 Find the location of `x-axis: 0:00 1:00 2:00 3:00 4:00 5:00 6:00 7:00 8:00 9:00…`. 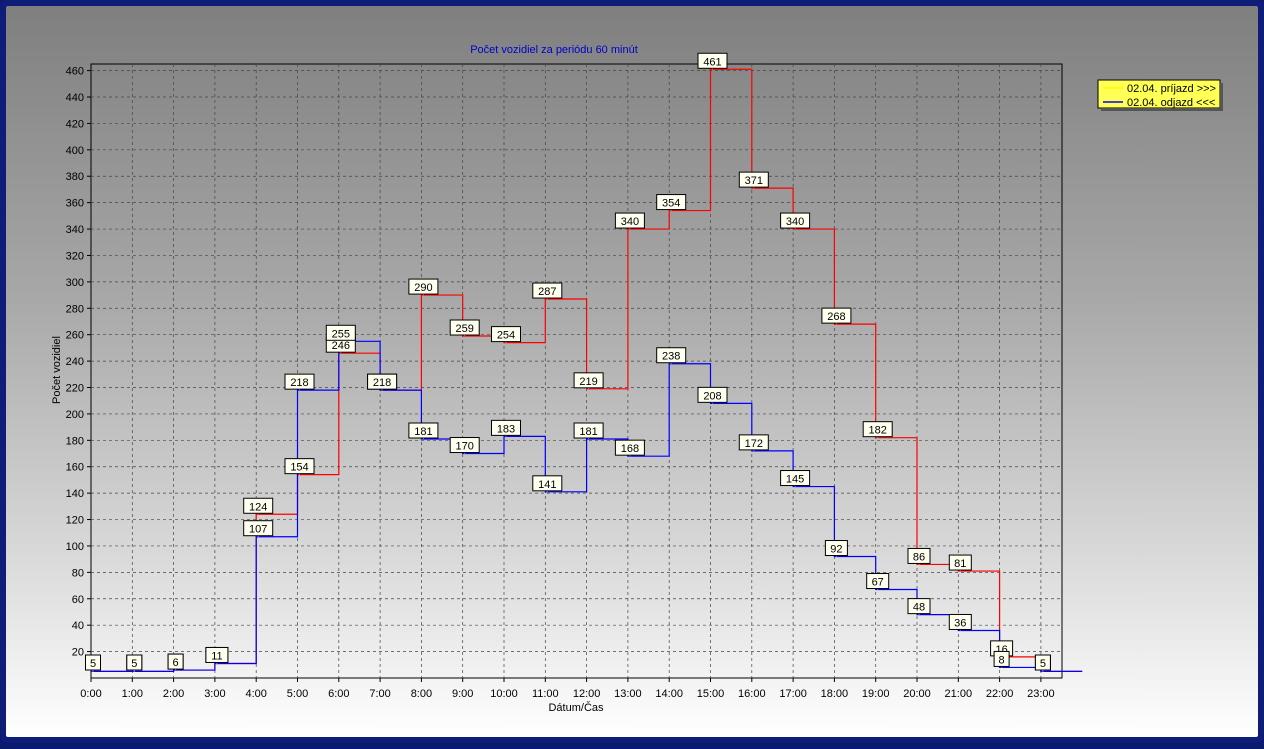

x-axis: 0:00 1:00 2:00 3:00 4:00 5:00 6:00 7:00 8:00 9:00… is located at coordinates (567, 689).